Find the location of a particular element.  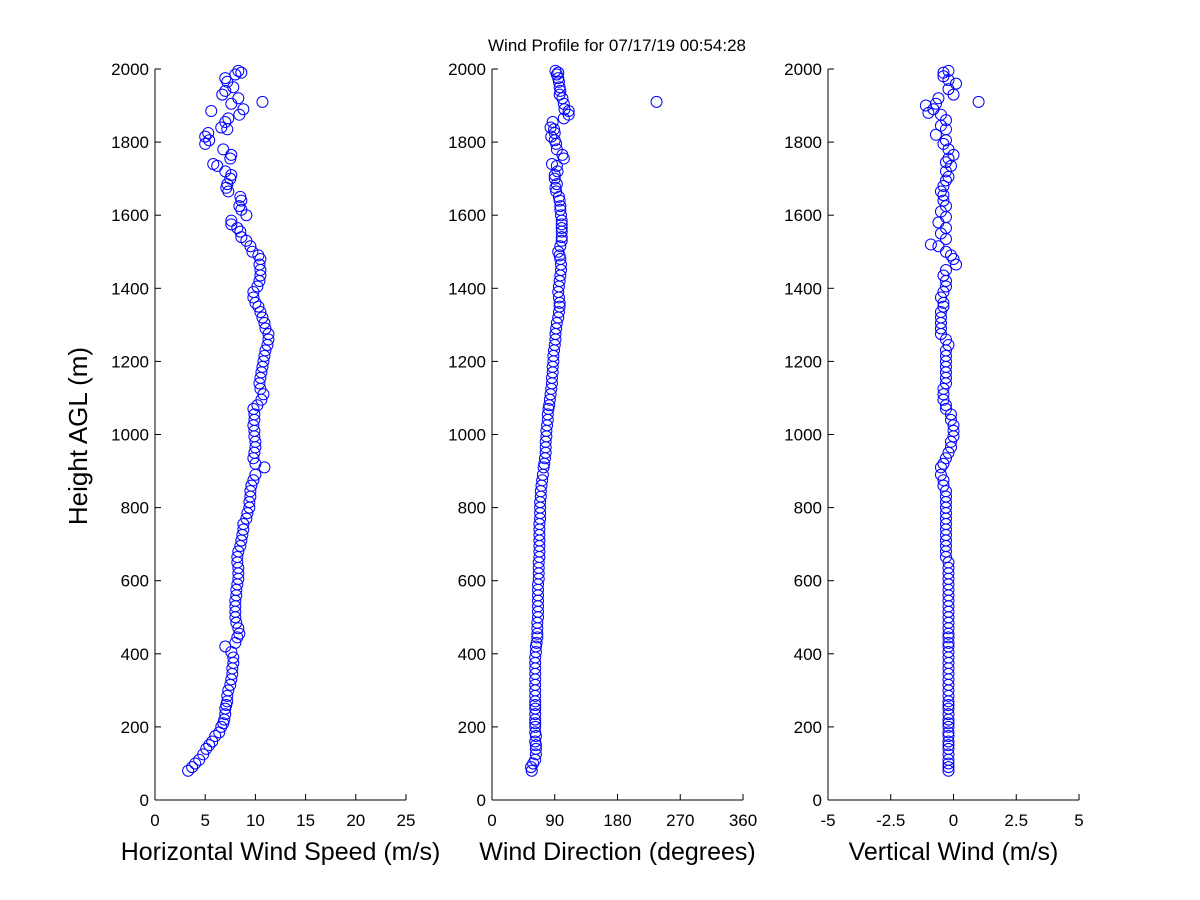

y-tick-label: 400 is located at coordinates (472, 654).